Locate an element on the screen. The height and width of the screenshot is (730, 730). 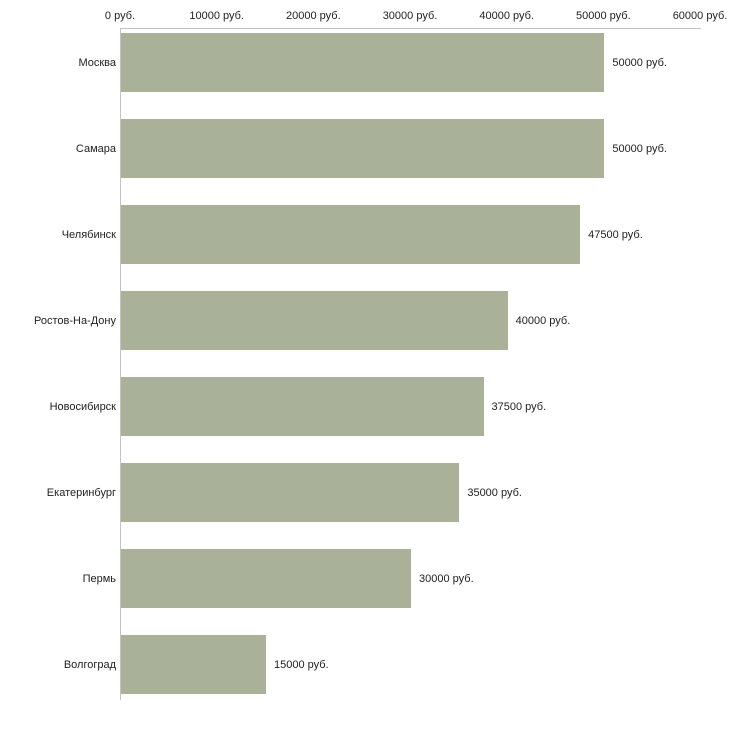
category-label: Пермь is located at coordinates (99, 578).